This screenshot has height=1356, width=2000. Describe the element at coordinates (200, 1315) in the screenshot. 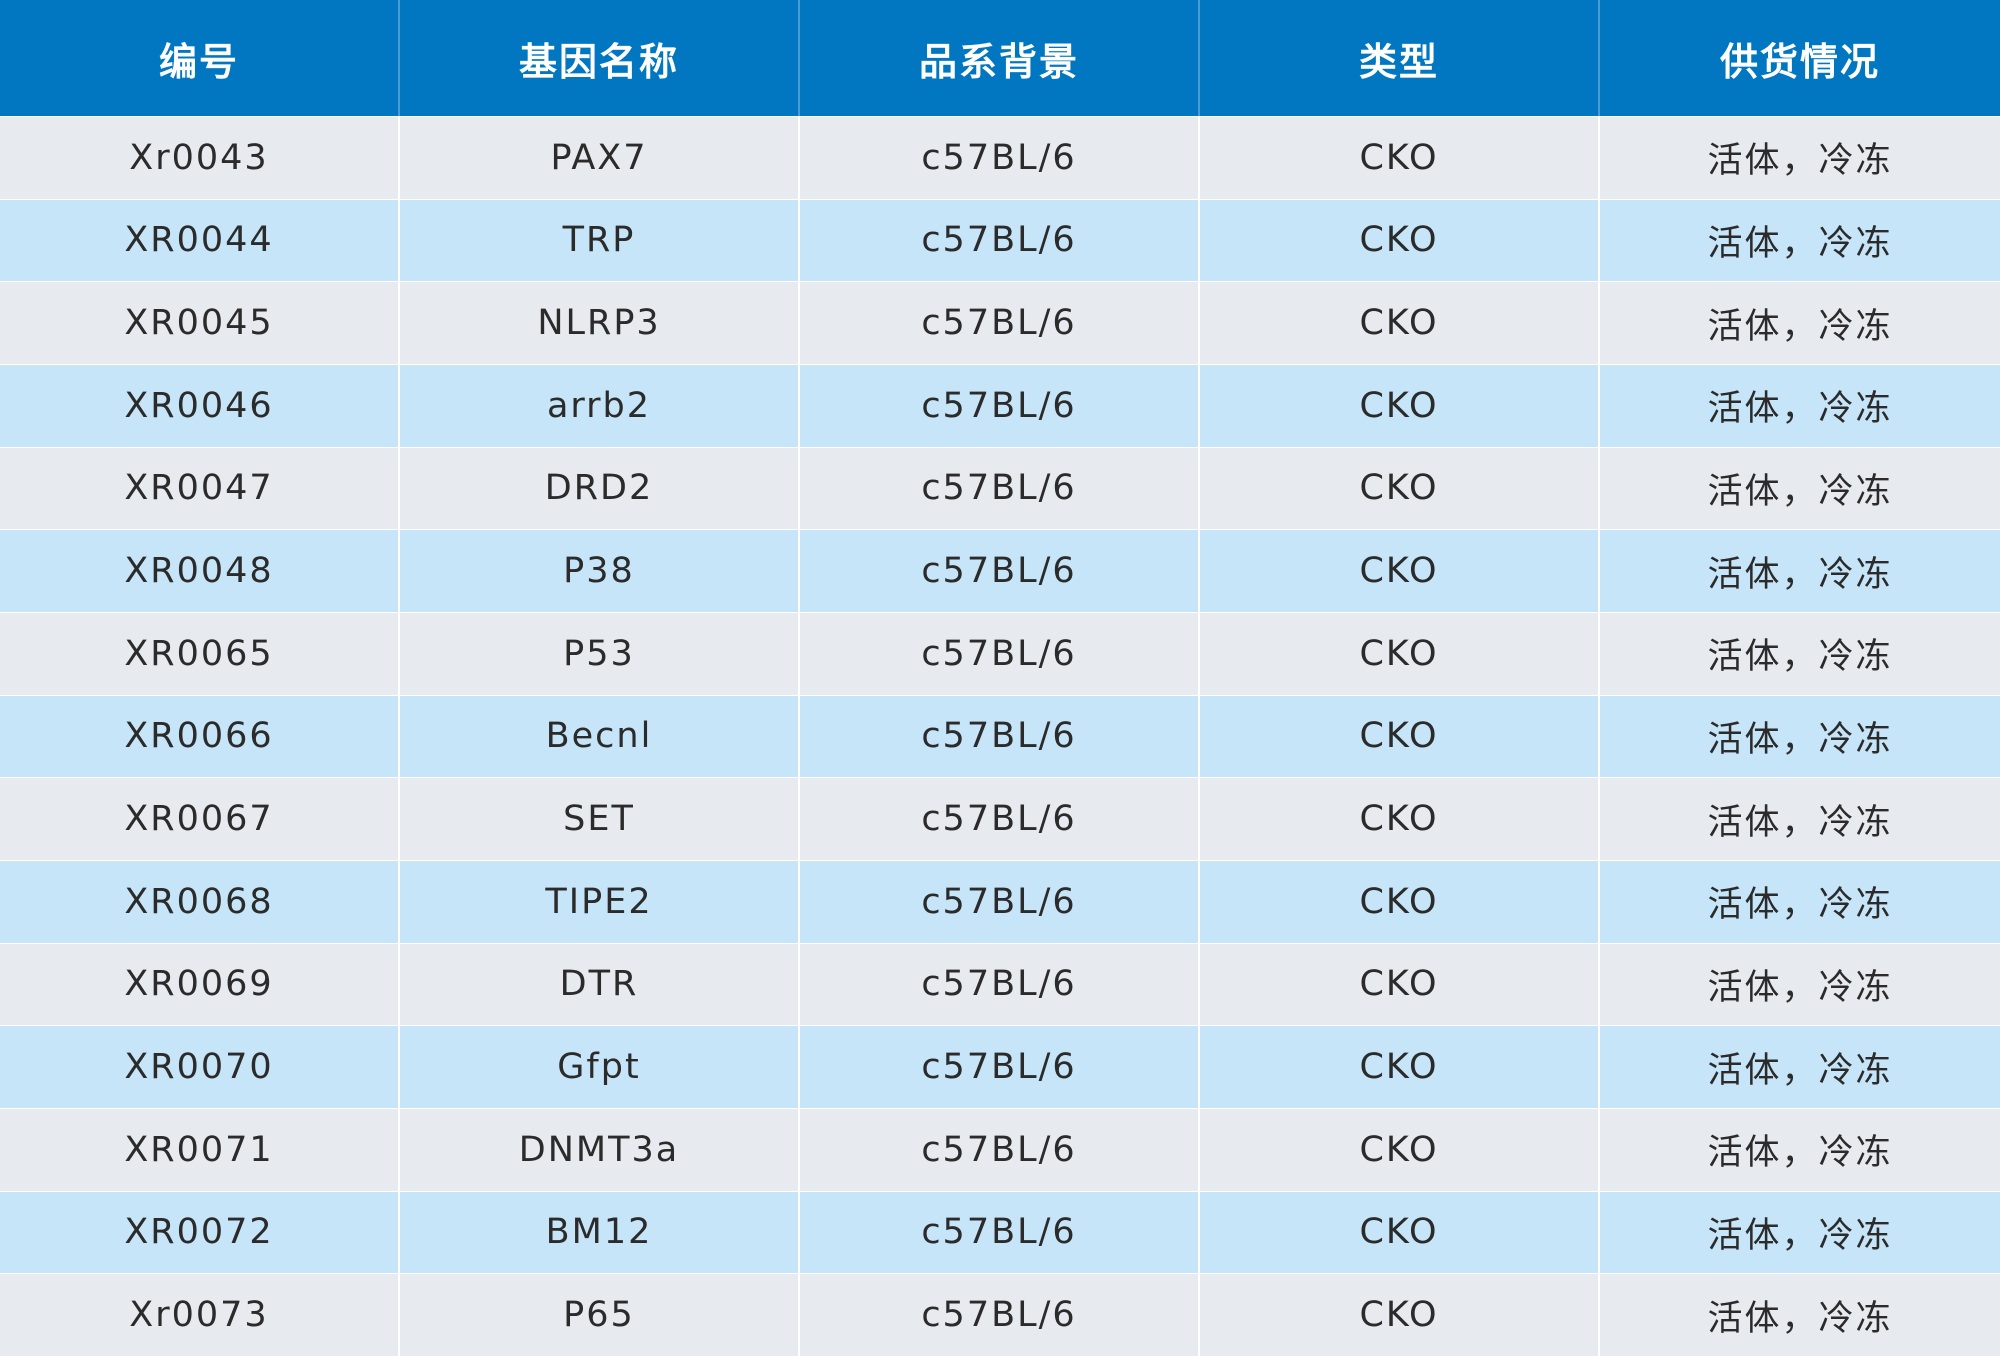

I see `cell-id: Xr0073` at that location.